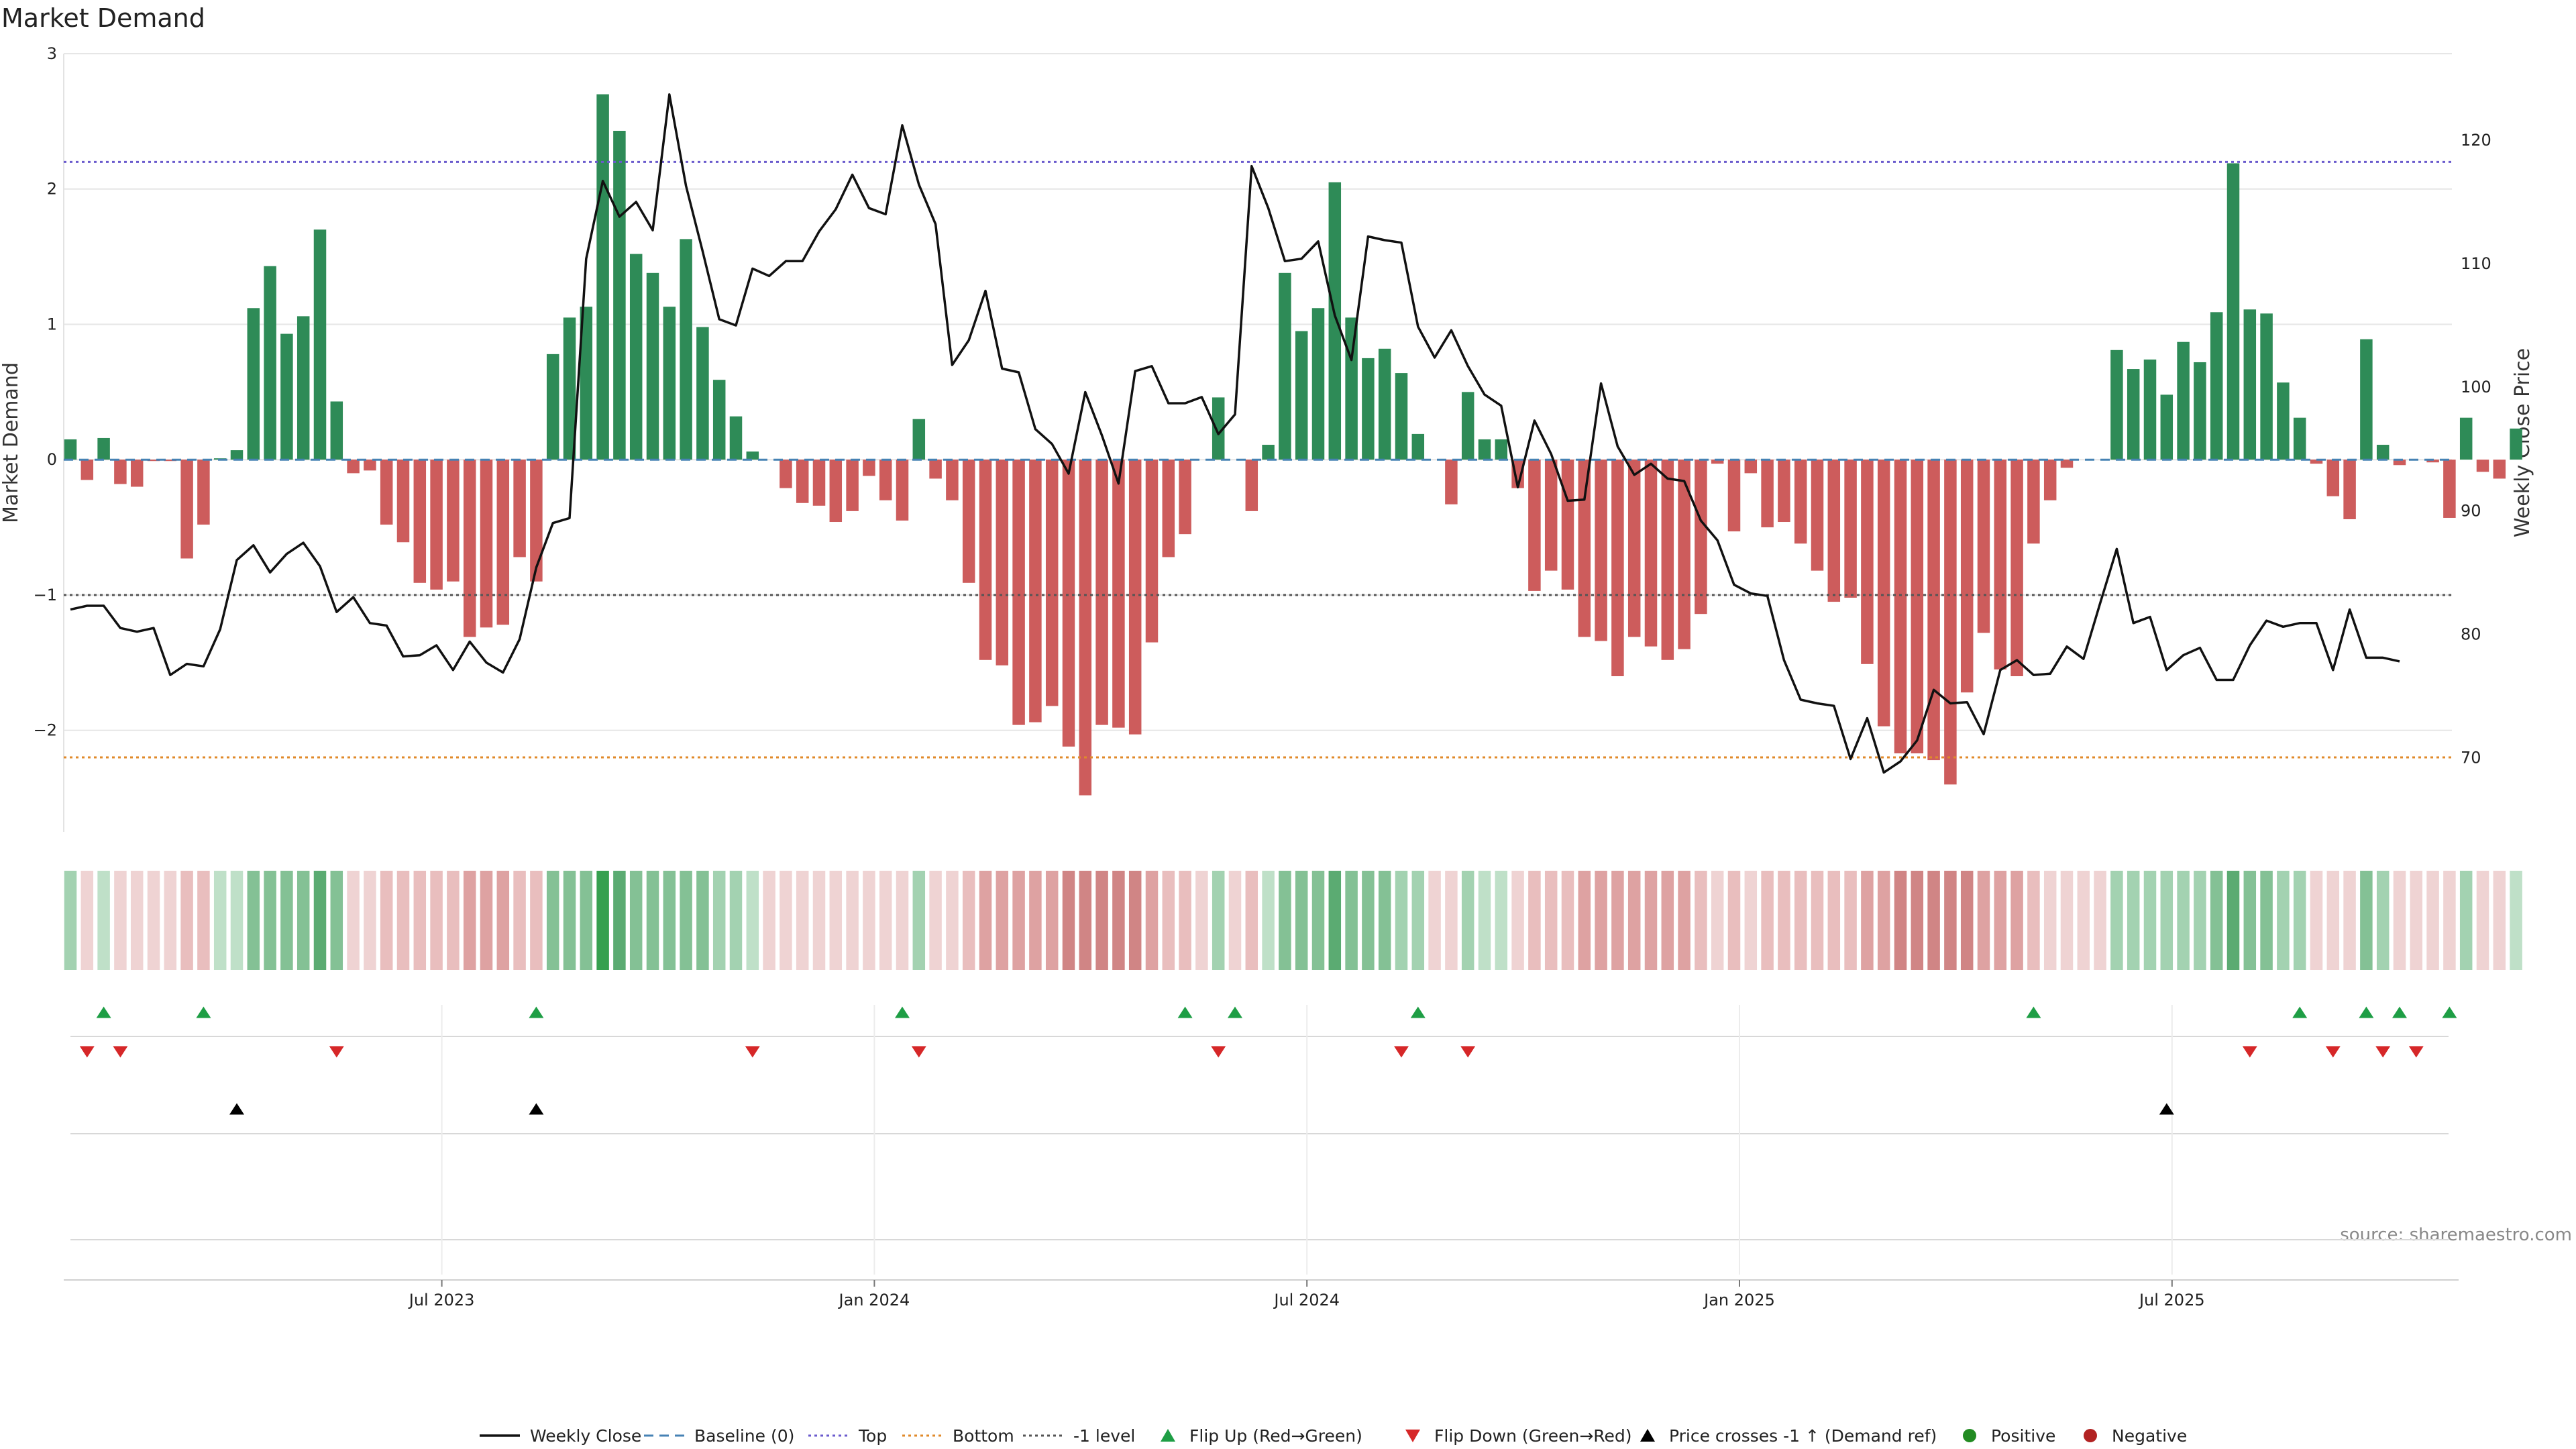 This screenshot has height=1449, width=2576. I want to click on y2-tick-label: 110, so click(2476, 263).